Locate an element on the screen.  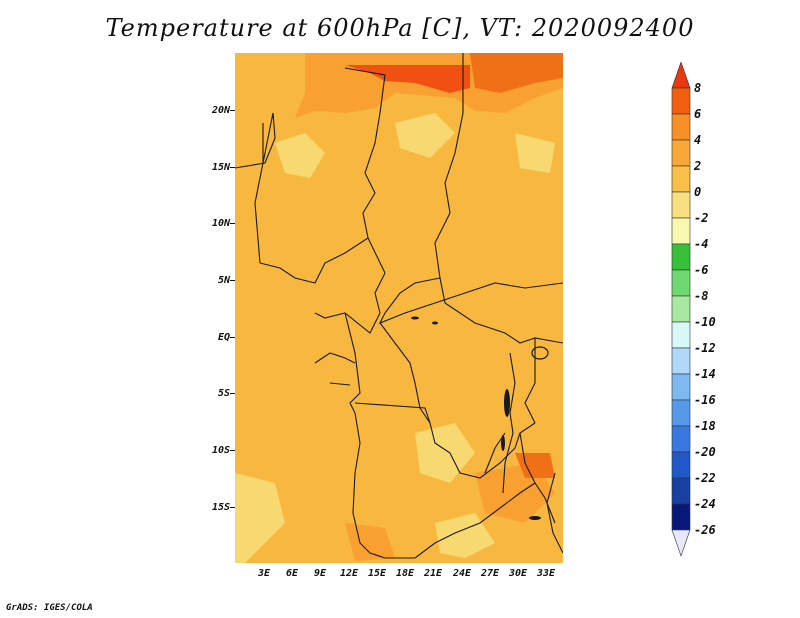
lat-label: 15S is located at coordinates (220, 507).